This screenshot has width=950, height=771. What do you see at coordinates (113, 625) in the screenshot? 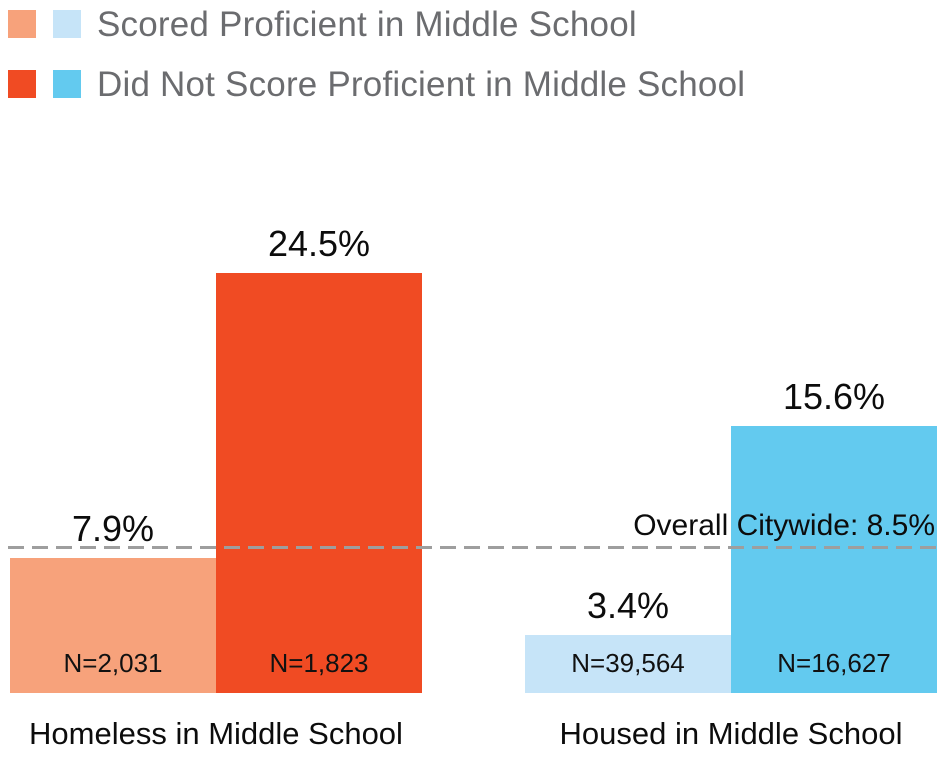
I see `bar-homeless-proficient: N=2,031` at bounding box center [113, 625].